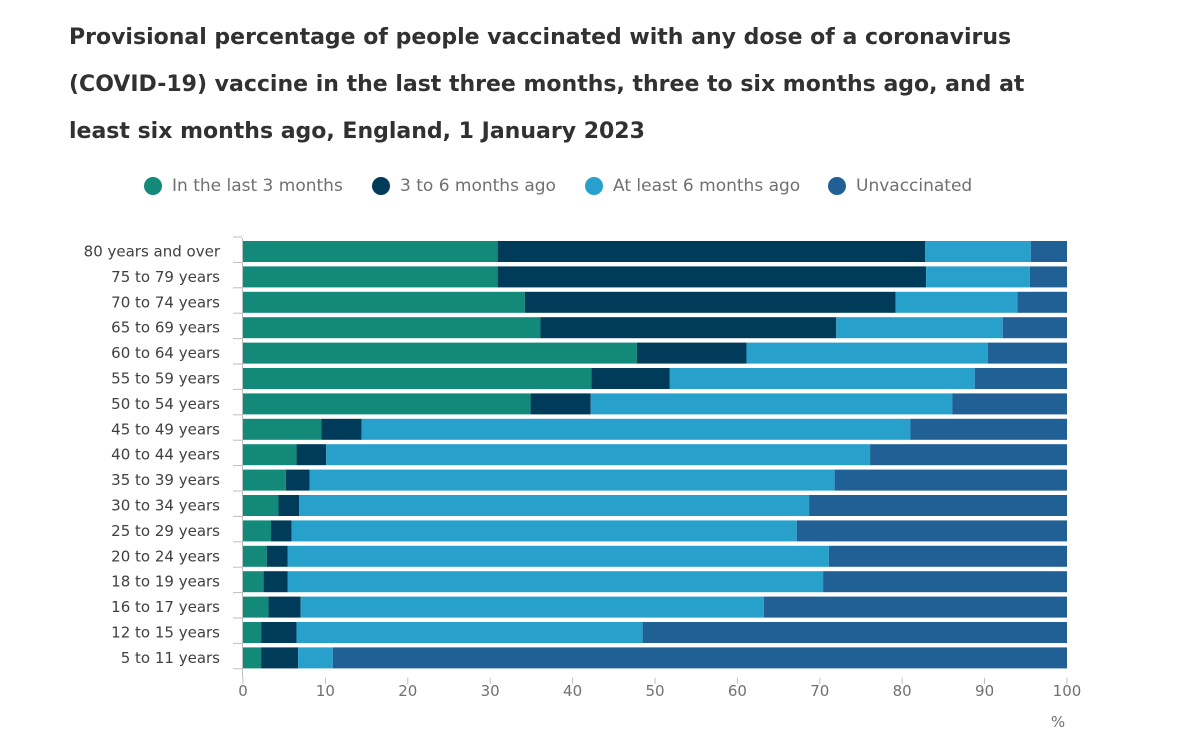 The image size is (1189, 750). Describe the element at coordinates (325, 691) in the screenshot. I see `x-tick-label: 10` at that location.